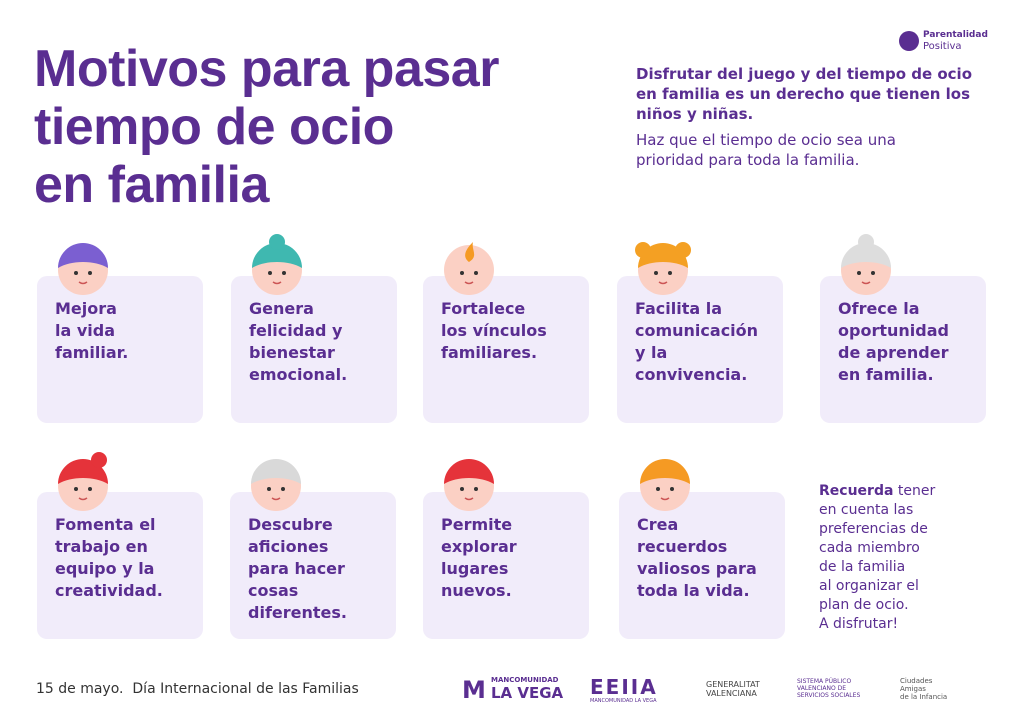 The height and width of the screenshot is (724, 1024). Describe the element at coordinates (862, 567) in the screenshot. I see `reminder-line: de la familia` at that location.